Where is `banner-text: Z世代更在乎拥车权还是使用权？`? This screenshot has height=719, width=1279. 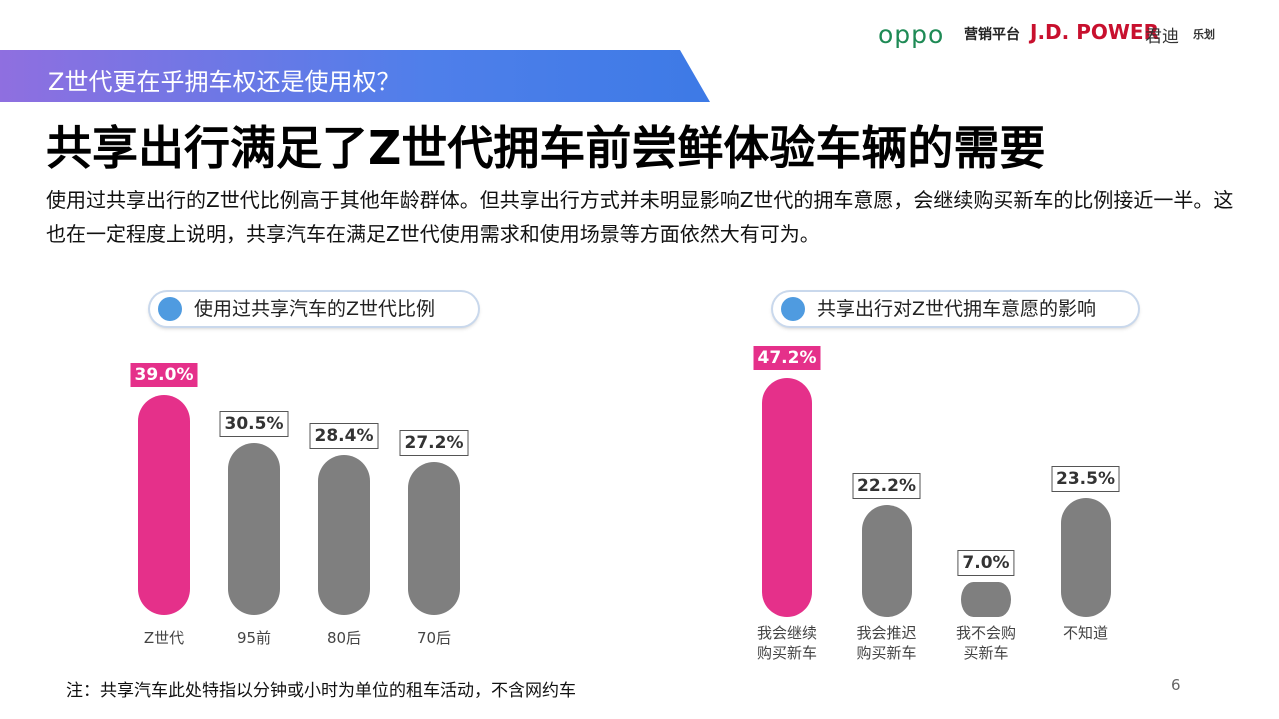 banner-text: Z世代更在乎拥车权还是使用权？ is located at coordinates (224, 82).